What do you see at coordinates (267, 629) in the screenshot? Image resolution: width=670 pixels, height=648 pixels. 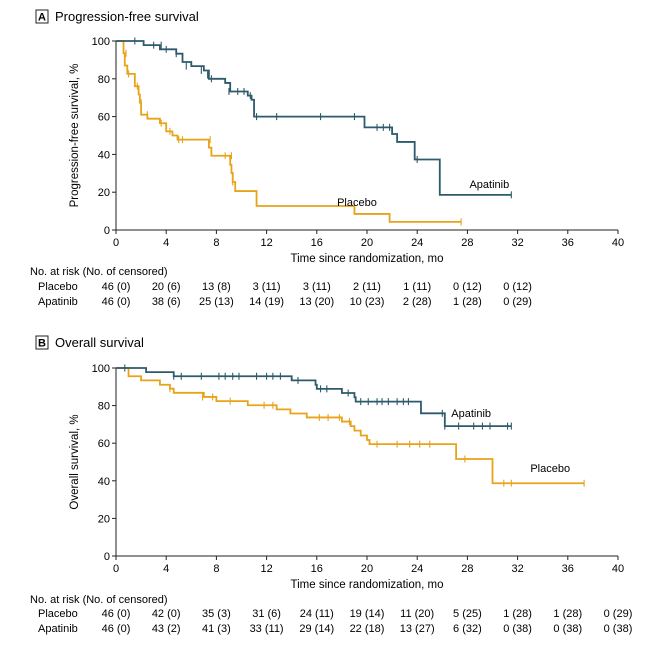 I see `risk-value: 33 (11)` at bounding box center [267, 629].